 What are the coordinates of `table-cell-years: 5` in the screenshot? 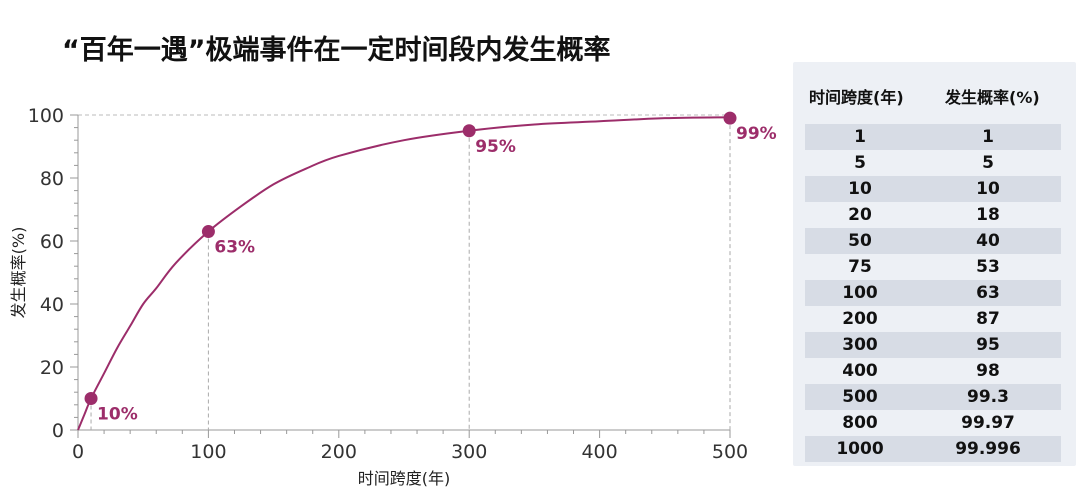 It's located at (860, 163).